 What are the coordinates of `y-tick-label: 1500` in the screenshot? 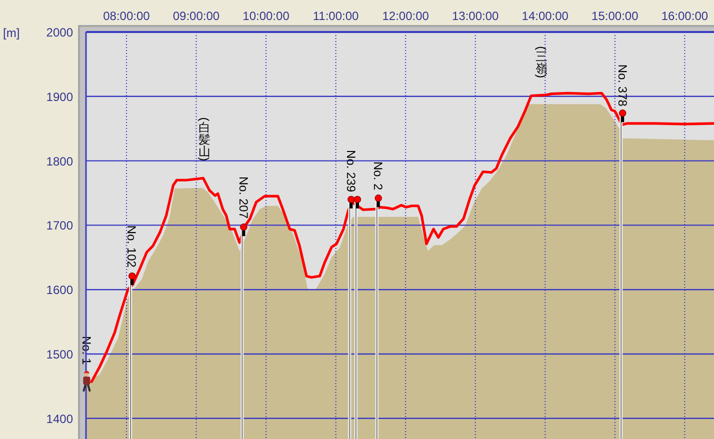 It's located at (60, 354).